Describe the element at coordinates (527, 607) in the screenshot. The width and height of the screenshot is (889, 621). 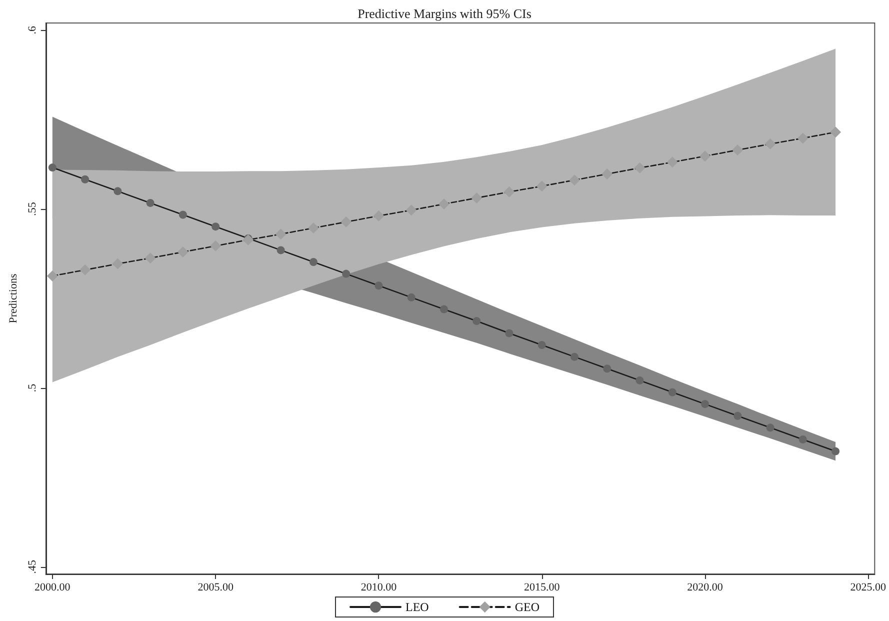
I see `legend-label: GEO` at that location.